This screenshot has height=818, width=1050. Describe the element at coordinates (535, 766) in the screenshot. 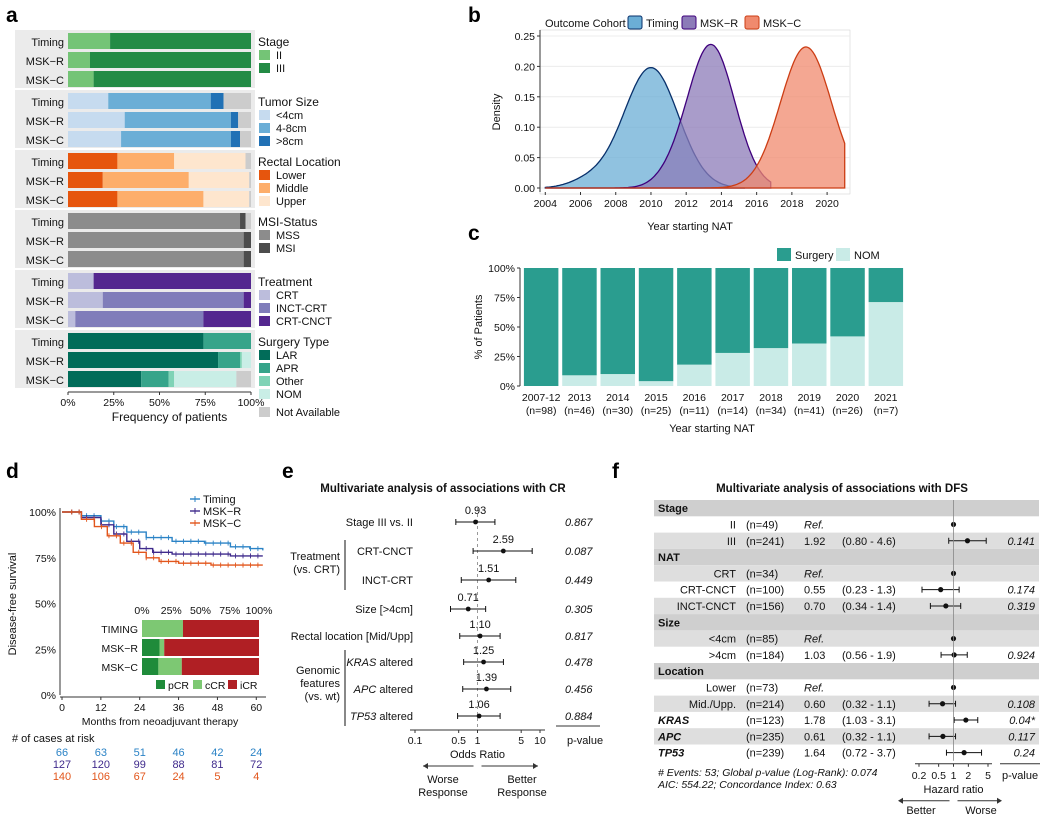

I see `better-arrowhead` at that location.